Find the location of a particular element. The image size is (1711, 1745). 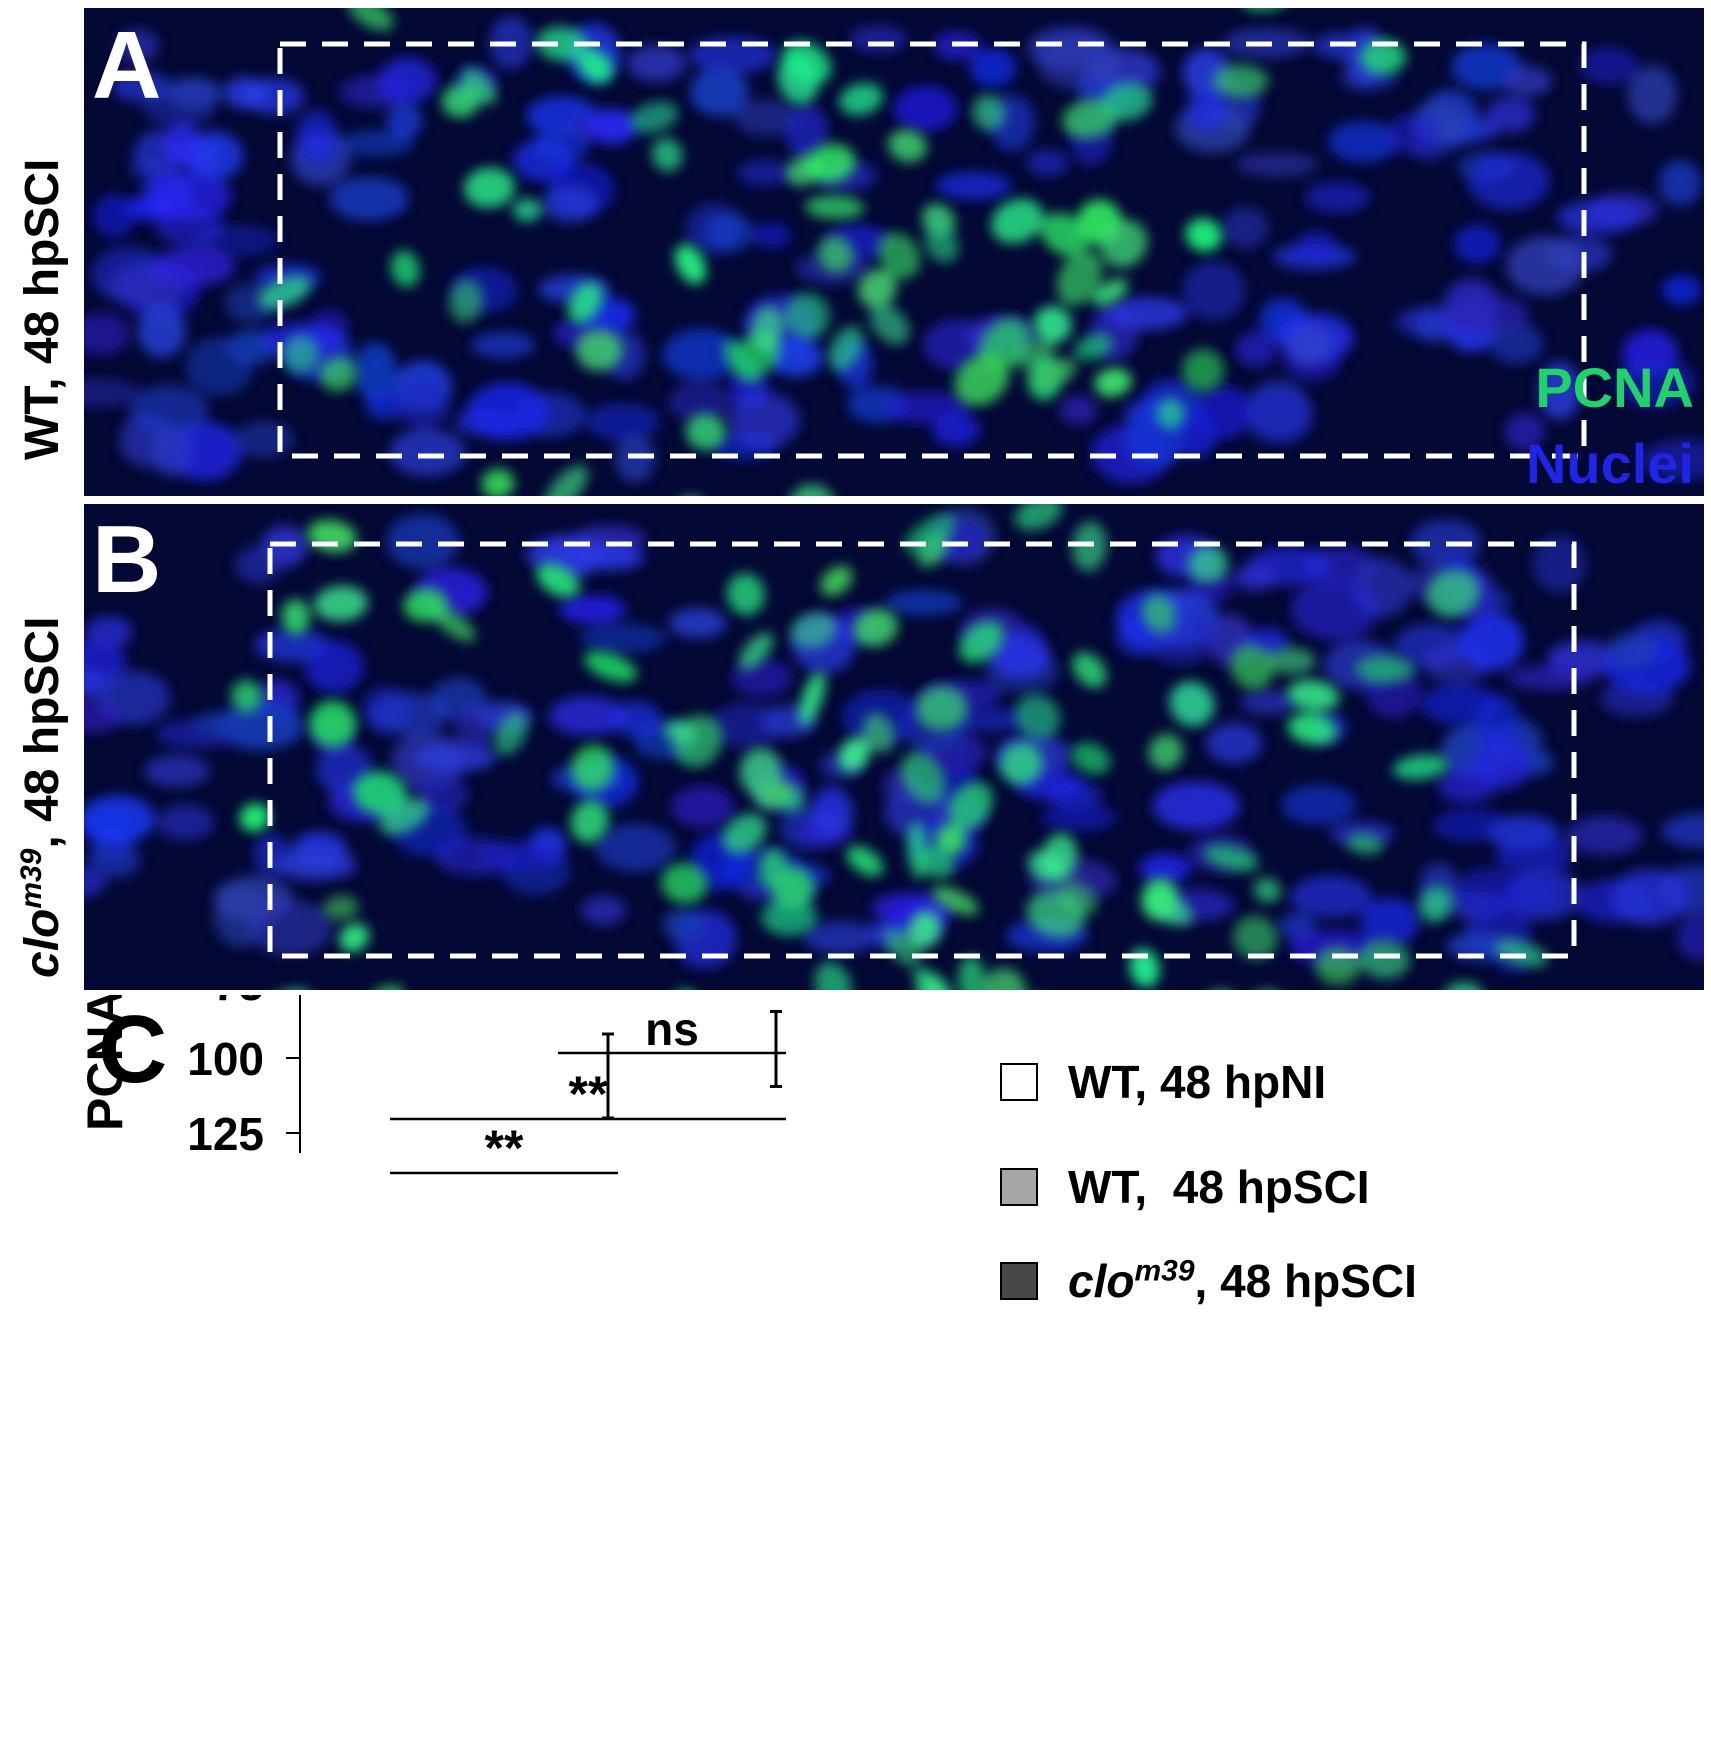

legend-item-wt-hpni: WT, 48 hpNI is located at coordinates (1163, 1082).